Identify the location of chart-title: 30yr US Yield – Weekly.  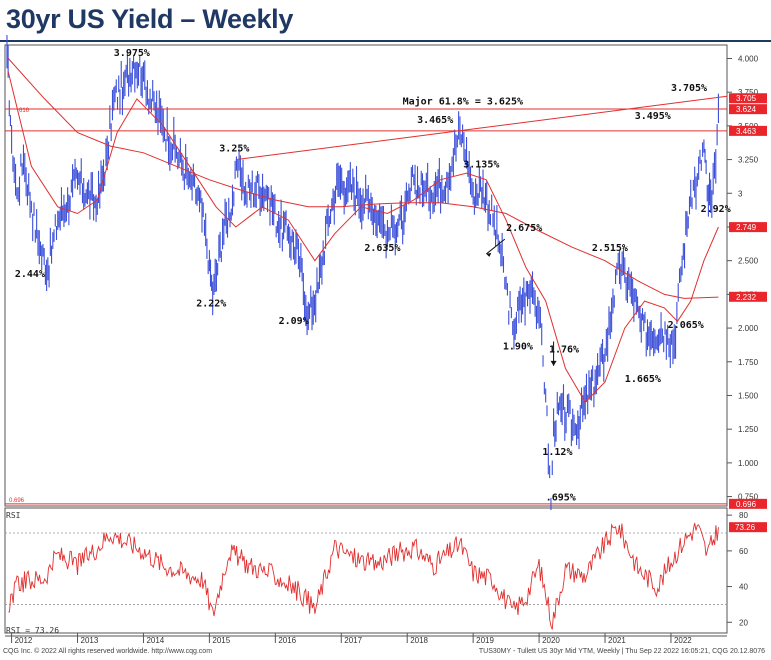
(150, 19).